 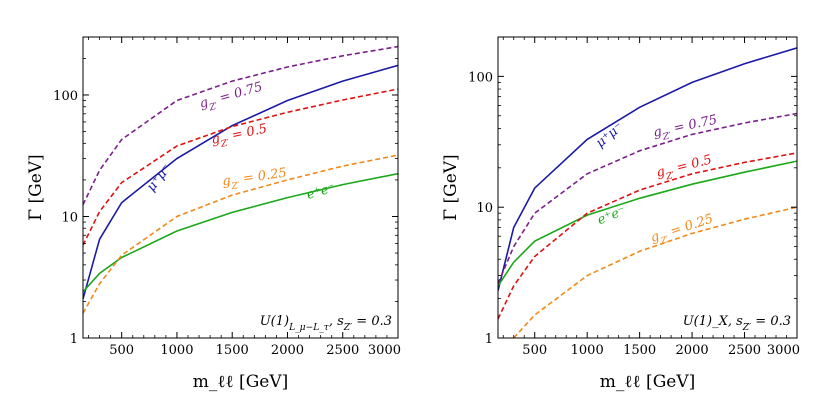 What do you see at coordinates (321, 191) in the screenshot?
I see `curve-label-ee: e⁺e⁻` at bounding box center [321, 191].